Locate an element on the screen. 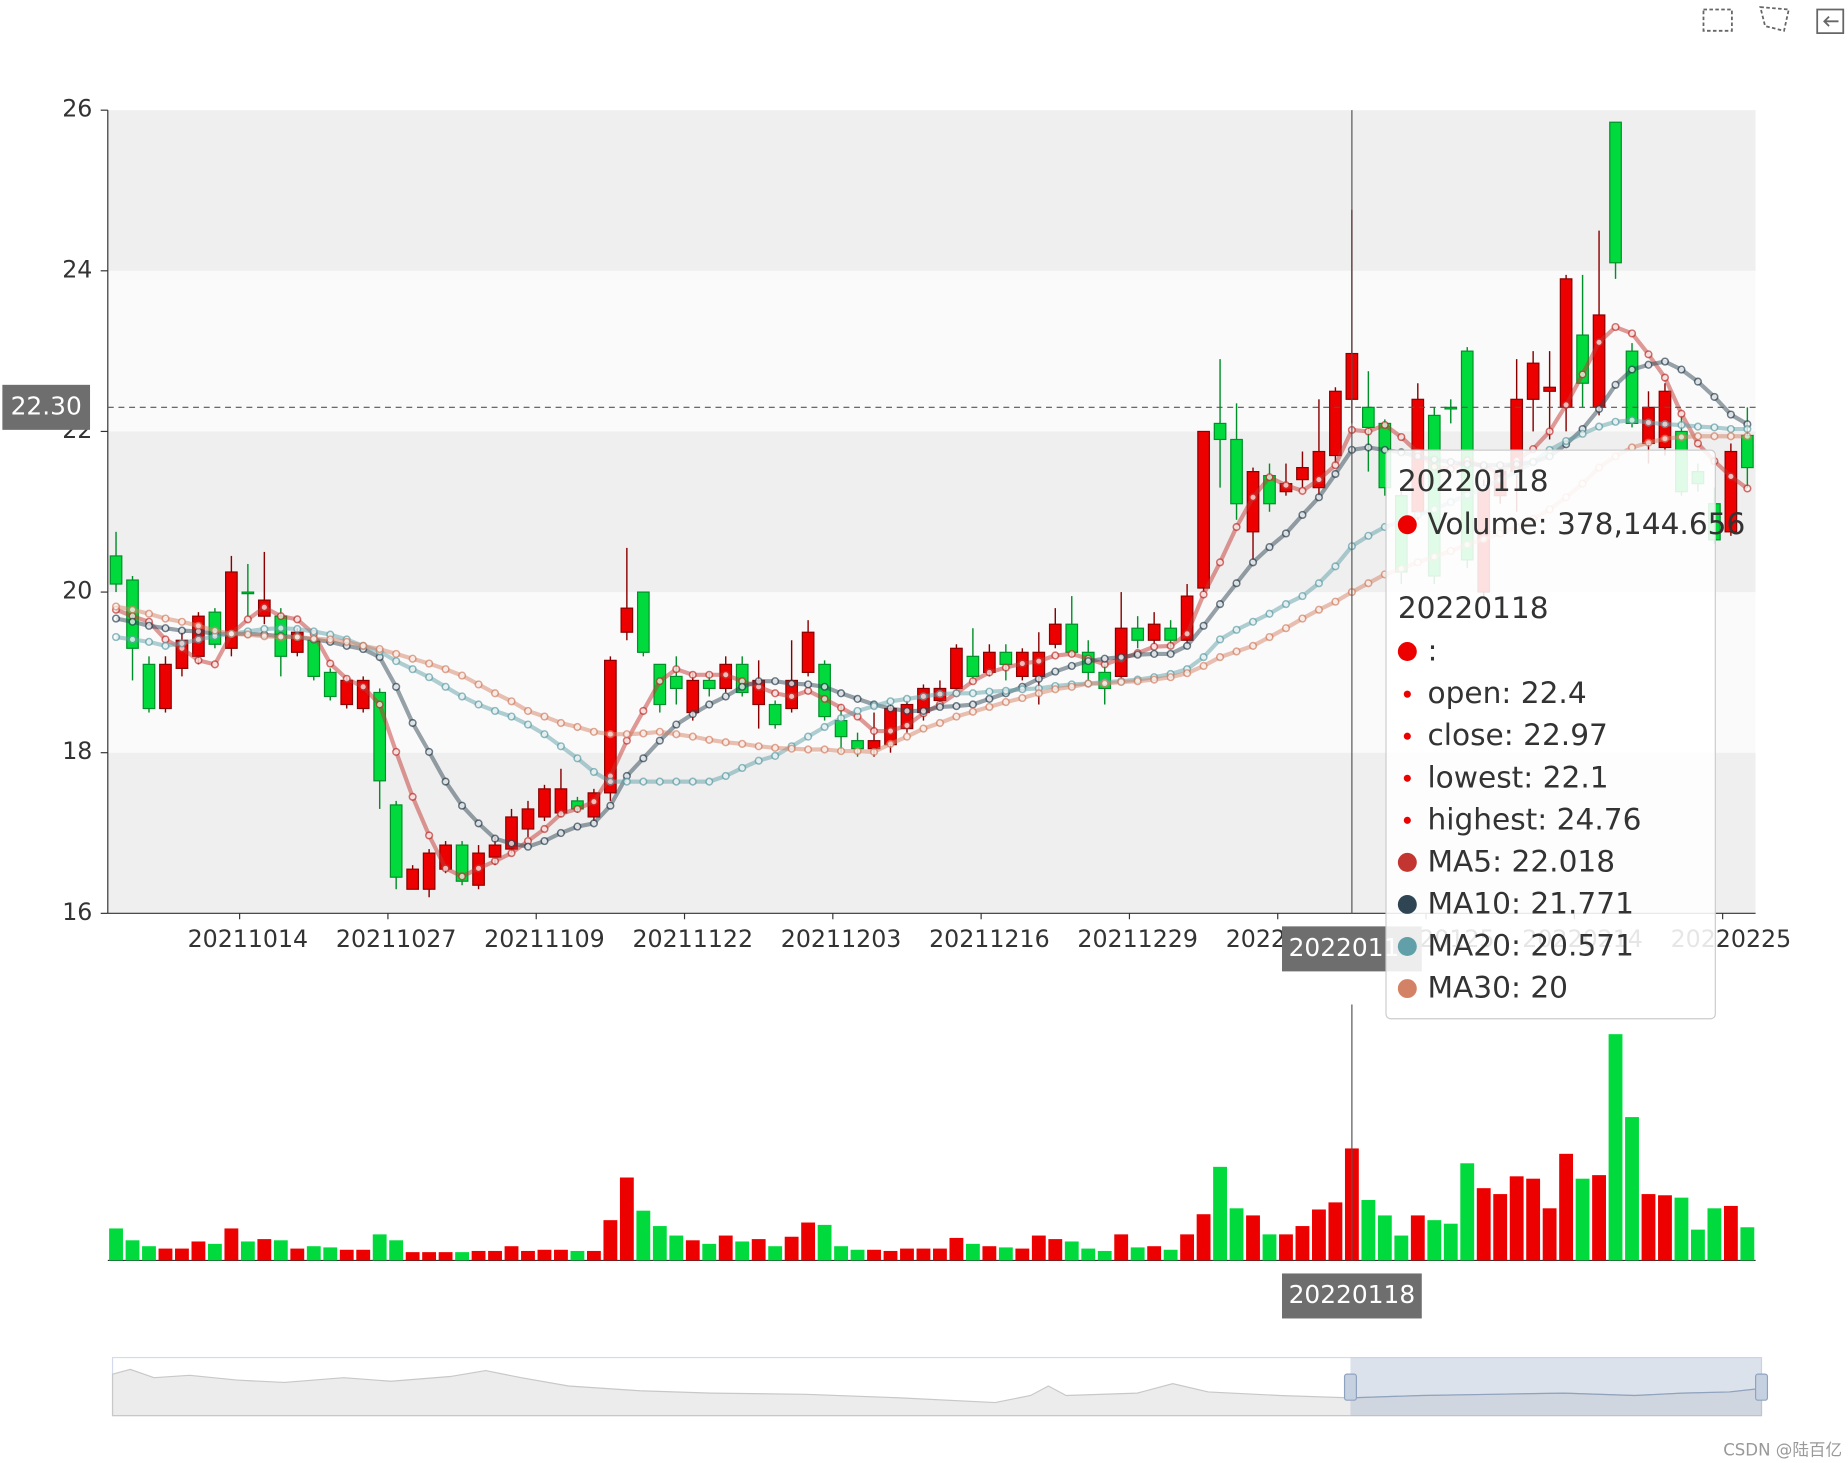 The image size is (1848, 1463). volume-pointer-label: 20220118 is located at coordinates (1352, 1294).